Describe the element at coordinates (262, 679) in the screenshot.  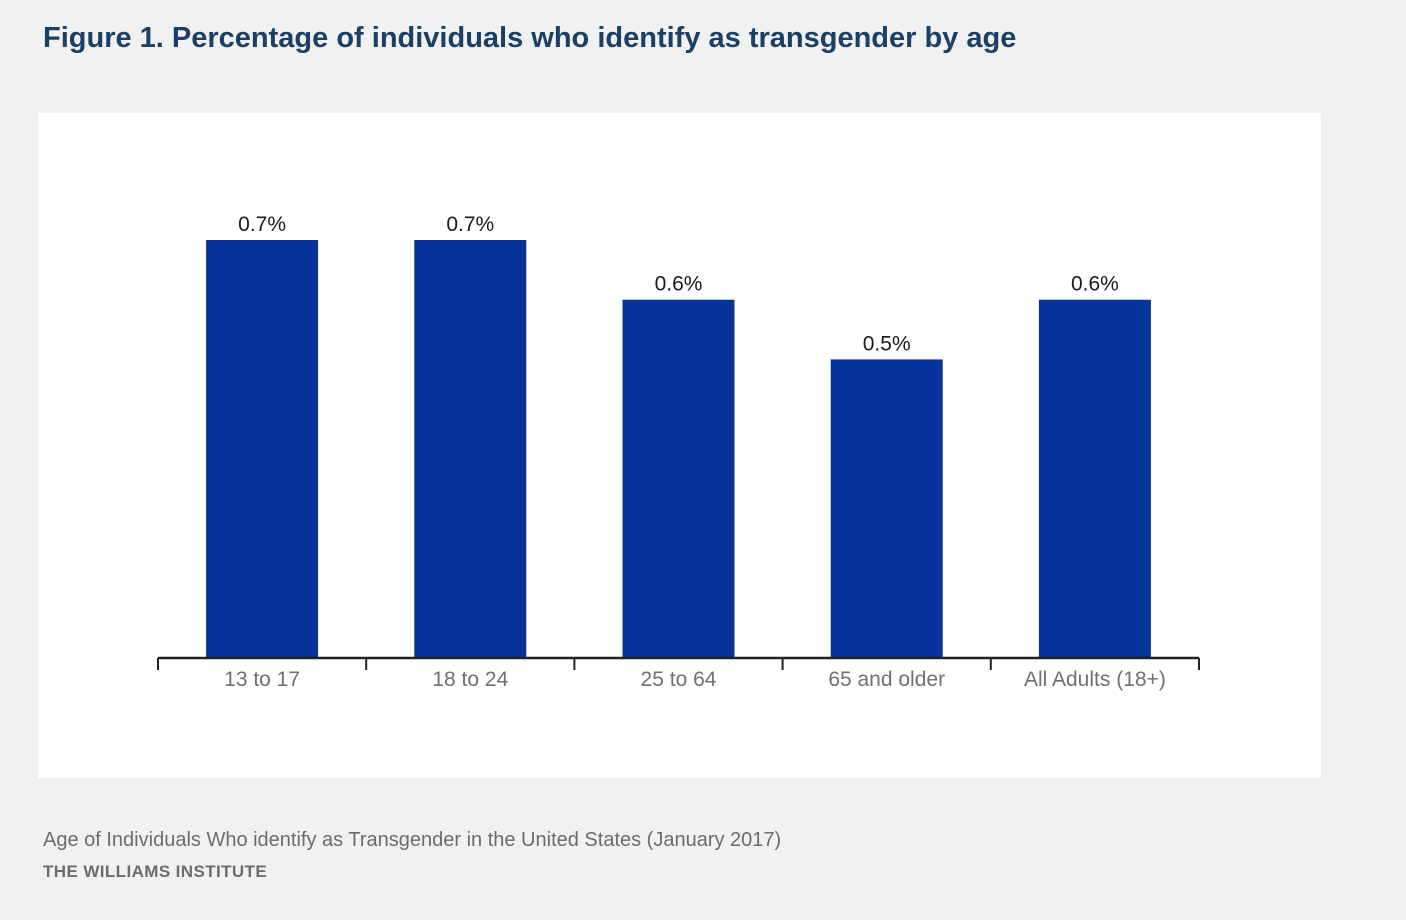
I see `x-tick-label: 13 to 17` at that location.